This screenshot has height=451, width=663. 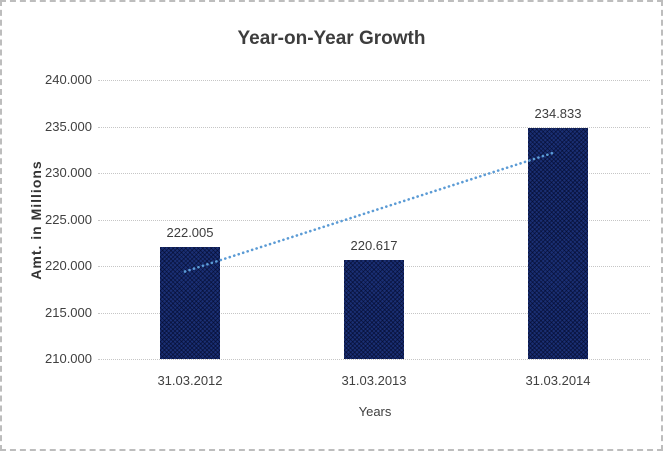 I want to click on bar-31.03.2013, so click(x=374, y=309).